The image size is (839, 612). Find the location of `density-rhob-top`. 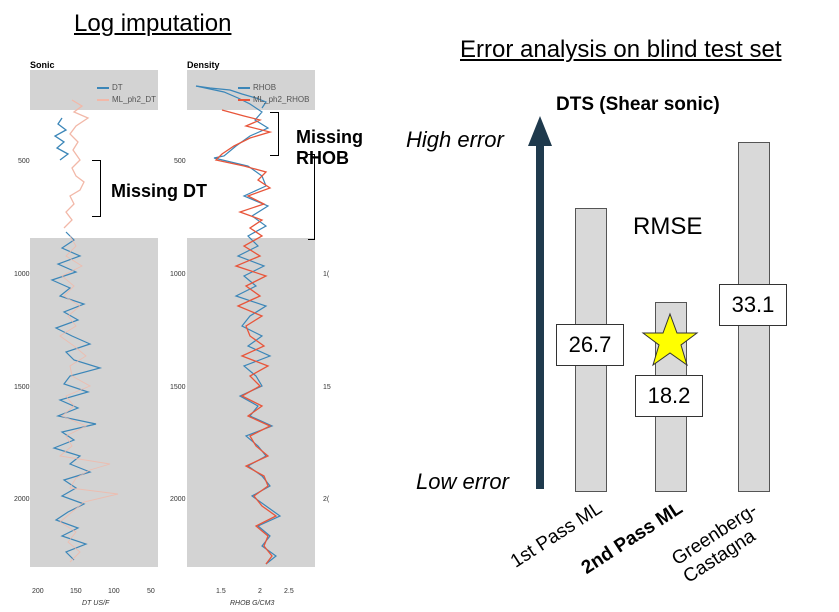

density-rhob-top is located at coordinates (231, 97).